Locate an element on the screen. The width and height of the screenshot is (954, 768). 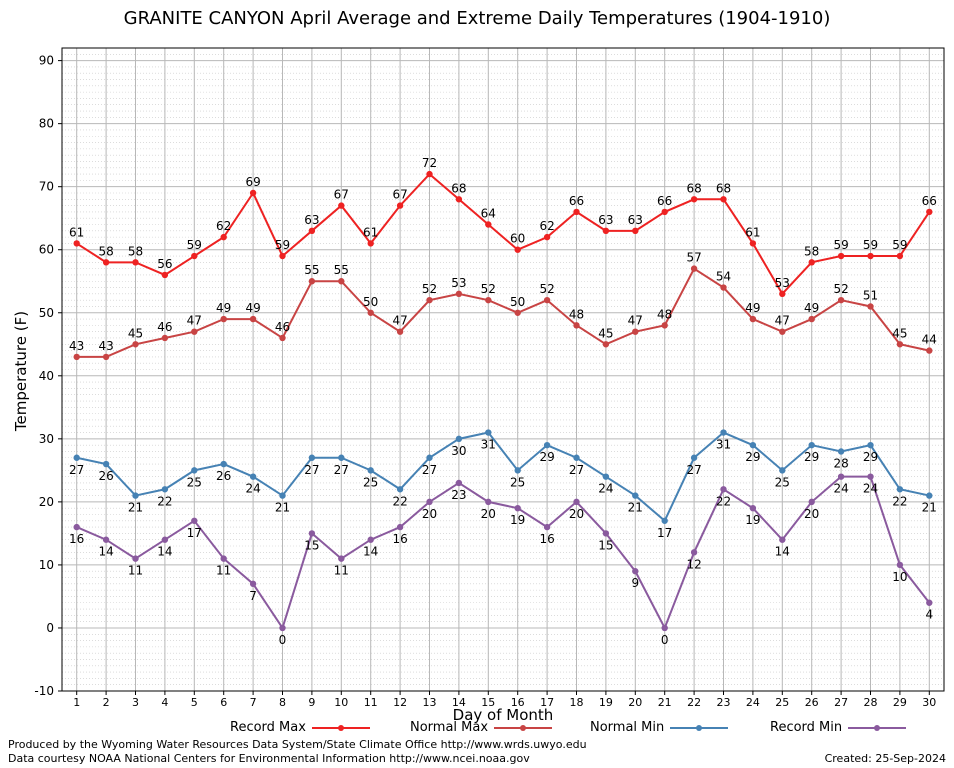
legend-item-normal-min: Normal Min is located at coordinates (680, 727).